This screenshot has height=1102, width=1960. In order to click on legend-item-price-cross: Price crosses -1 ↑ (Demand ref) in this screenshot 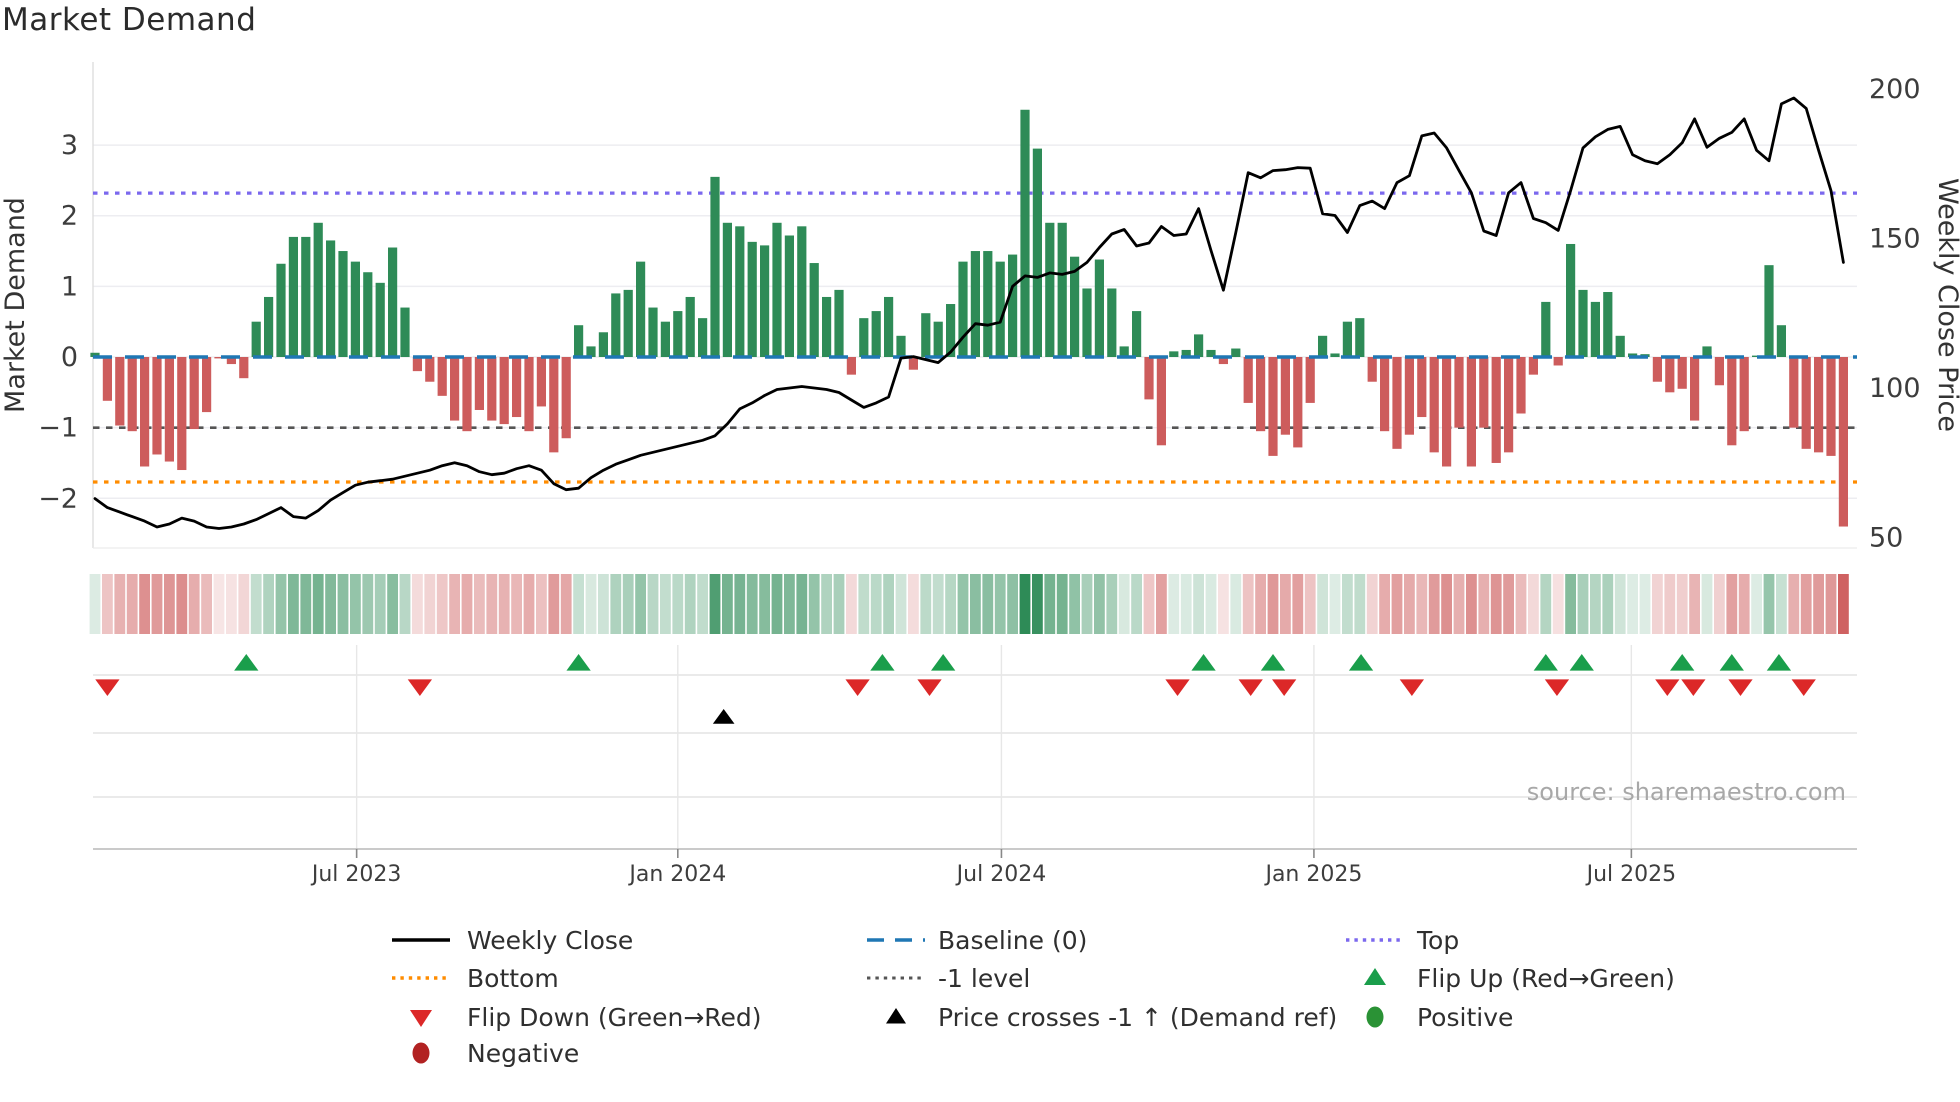, I will do `click(1111, 1017)`.